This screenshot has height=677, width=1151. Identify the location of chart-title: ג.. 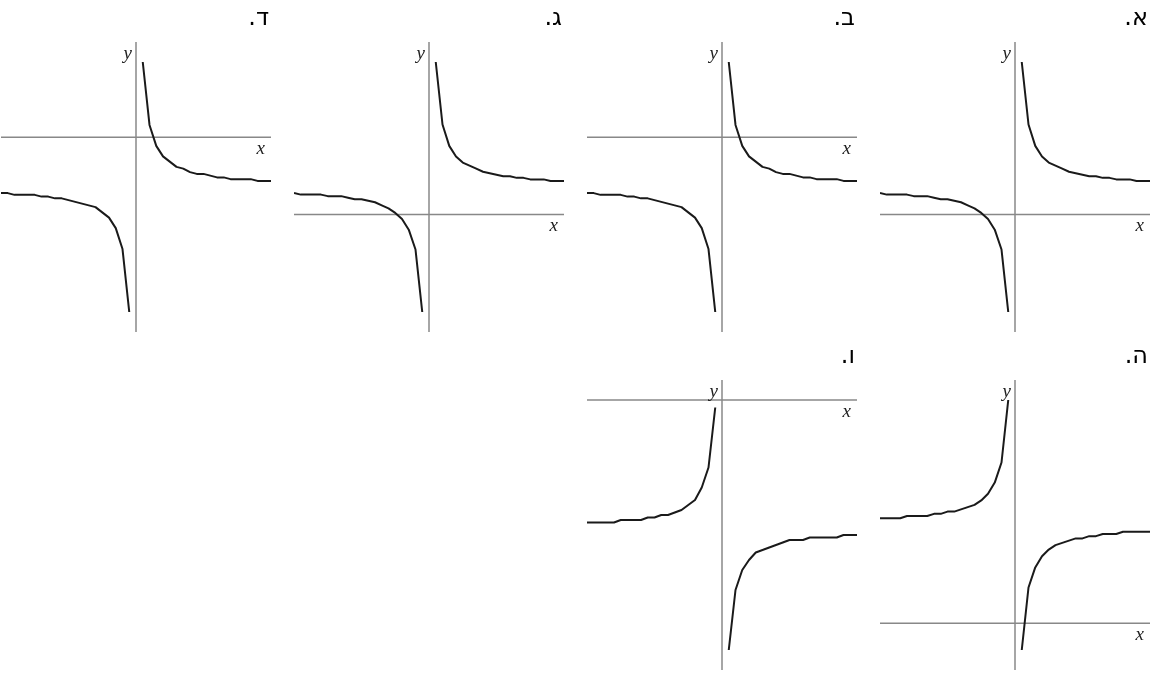
(553, 17).